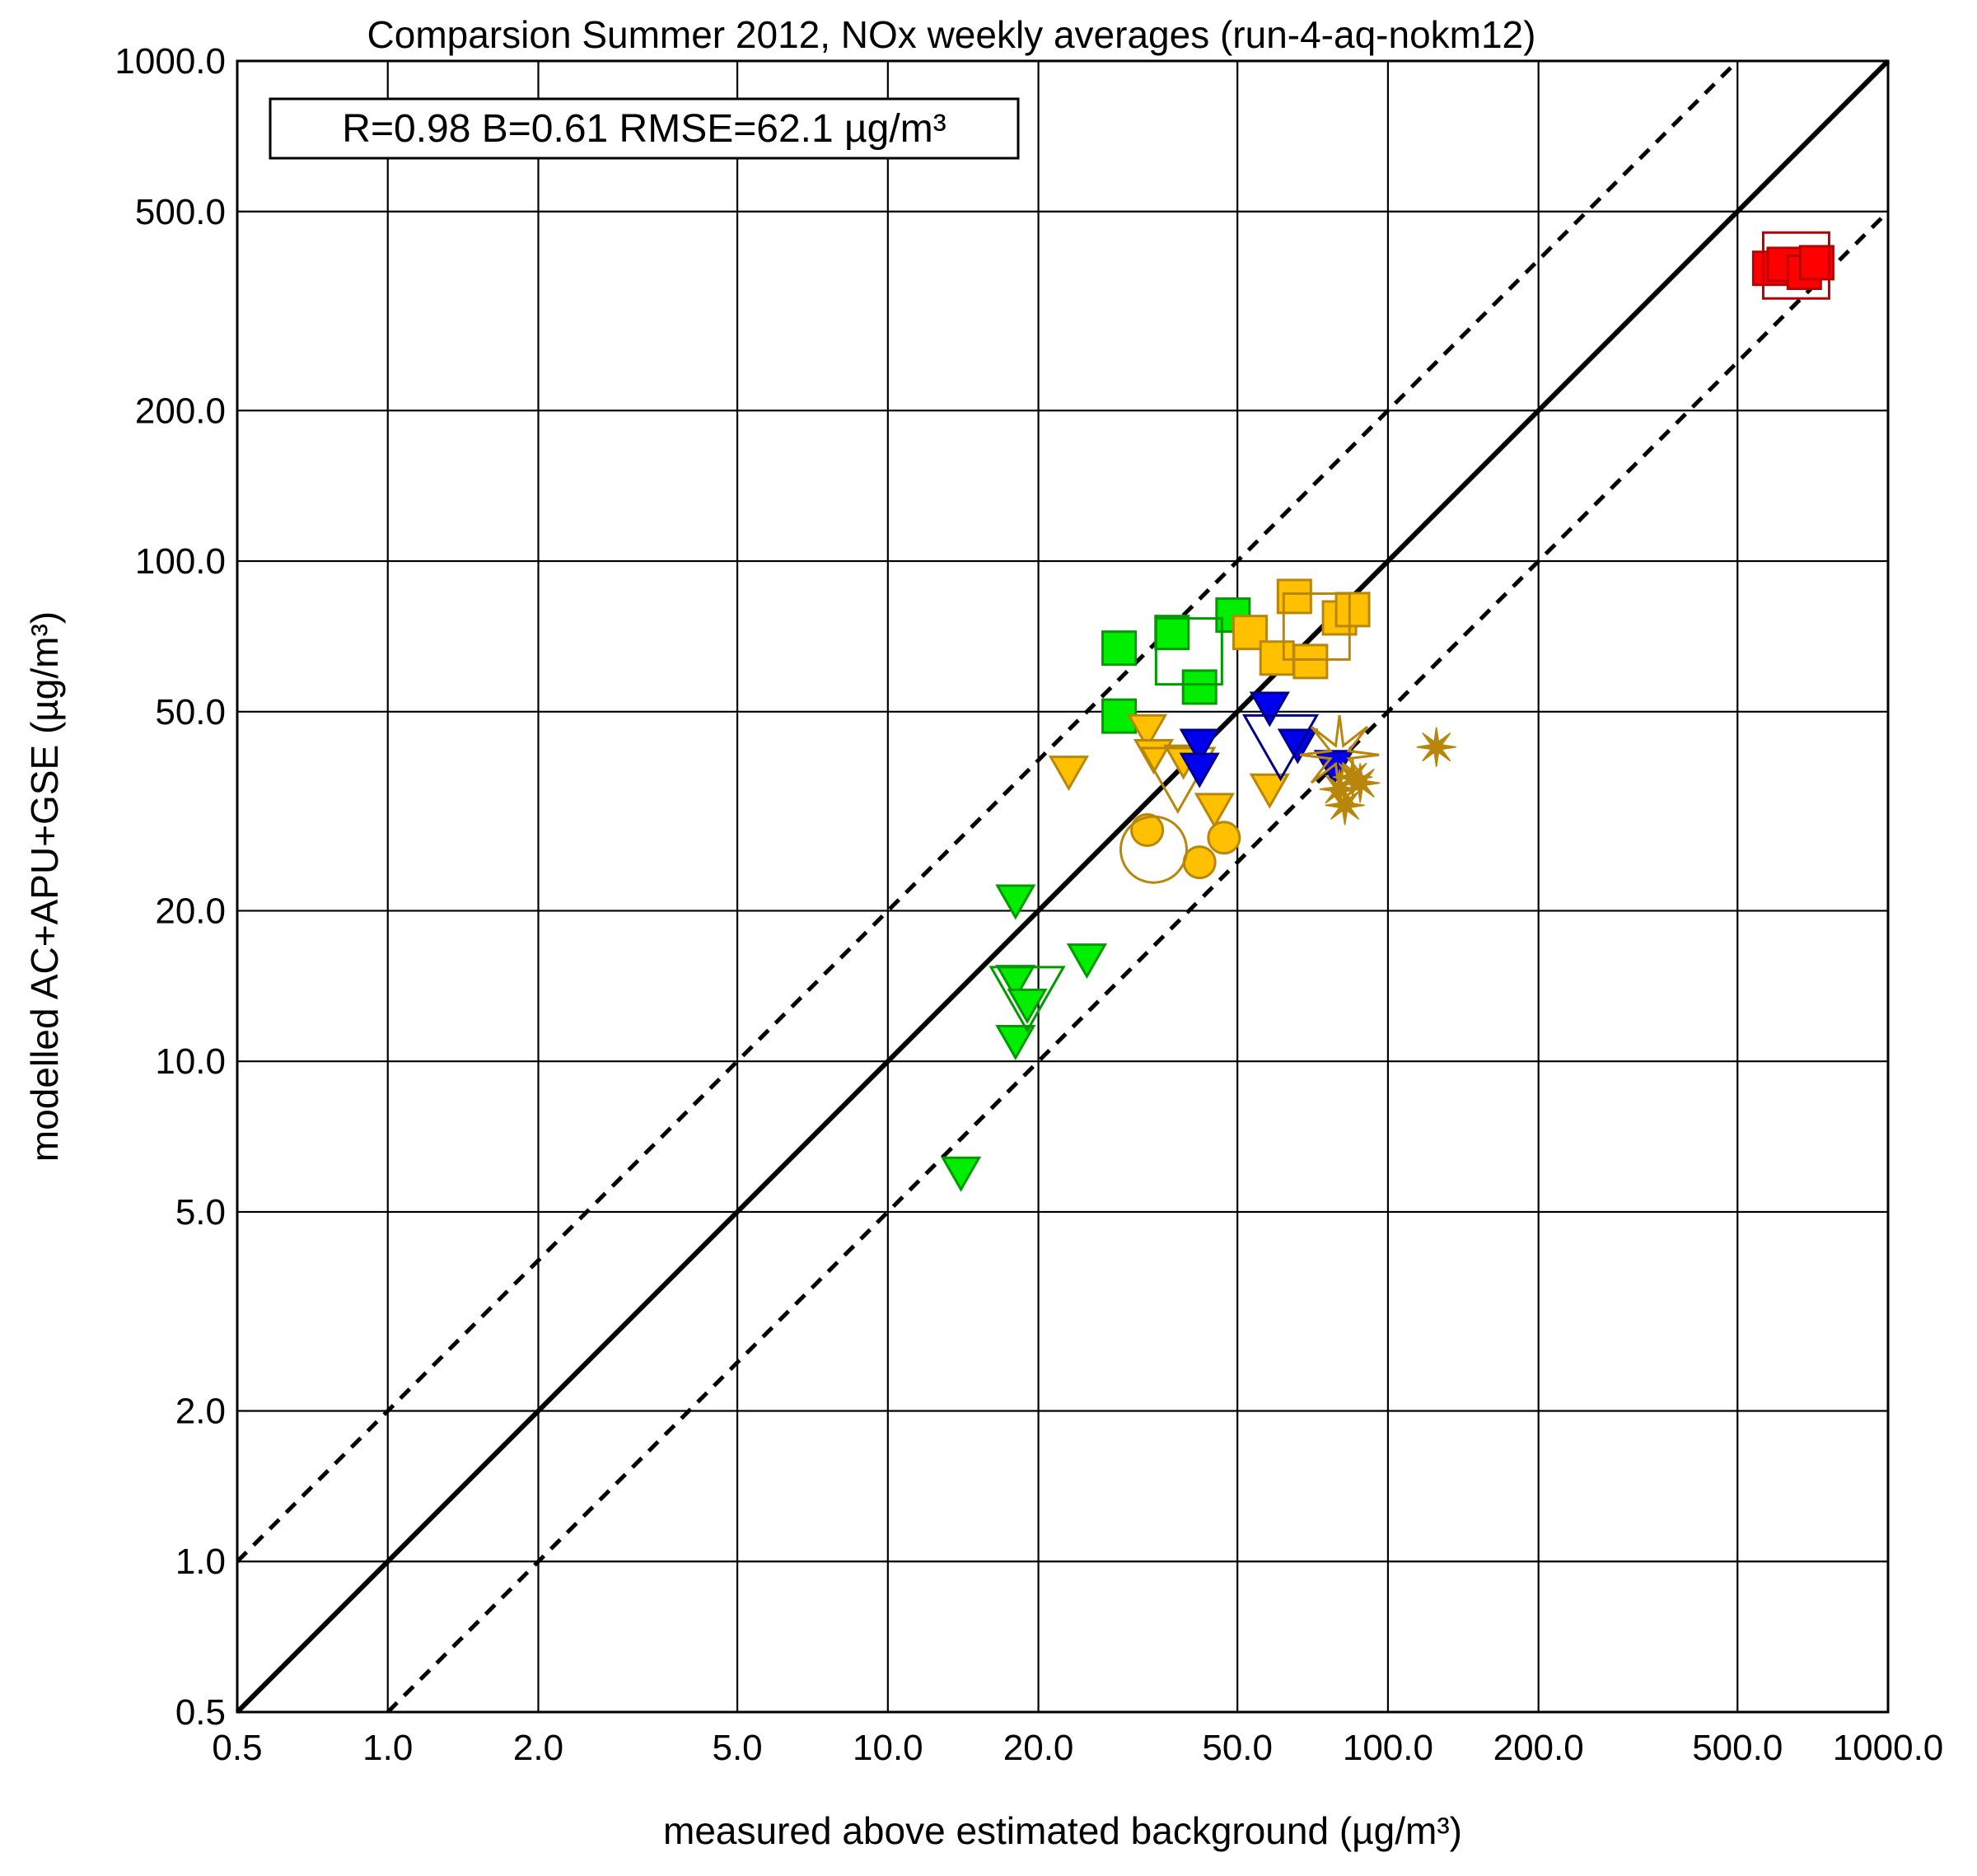 The height and width of the screenshot is (1876, 1977). I want to click on stats-box: R=0.98 B=0.61 RMSE=62.1 µg/m³, so click(644, 128).